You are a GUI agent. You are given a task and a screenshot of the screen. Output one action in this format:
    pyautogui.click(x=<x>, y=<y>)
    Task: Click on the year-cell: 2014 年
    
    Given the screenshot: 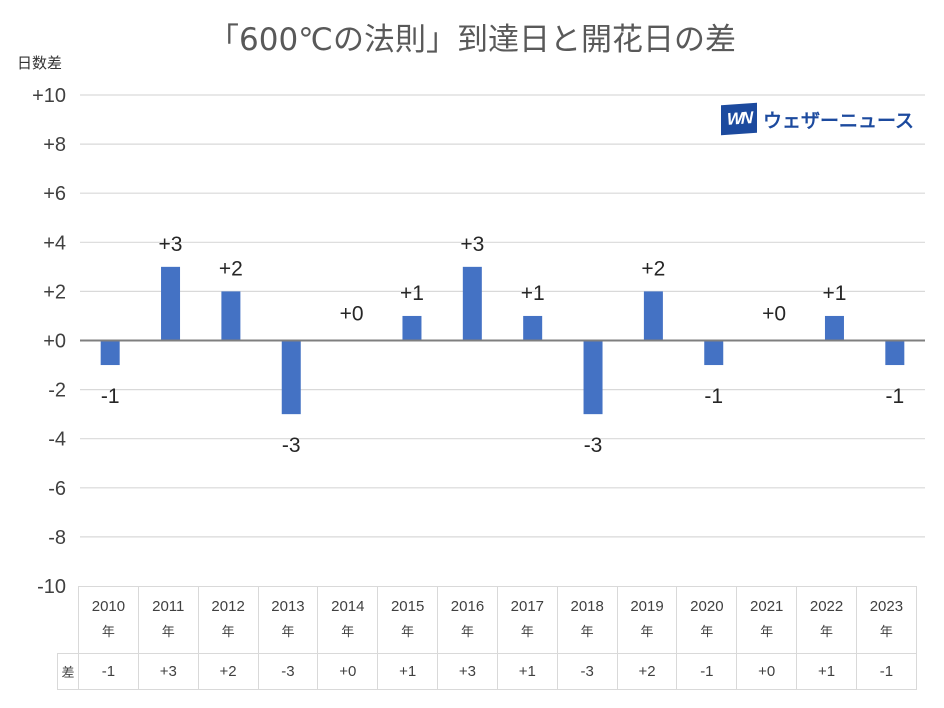 What is the action you would take?
    pyautogui.click(x=348, y=620)
    